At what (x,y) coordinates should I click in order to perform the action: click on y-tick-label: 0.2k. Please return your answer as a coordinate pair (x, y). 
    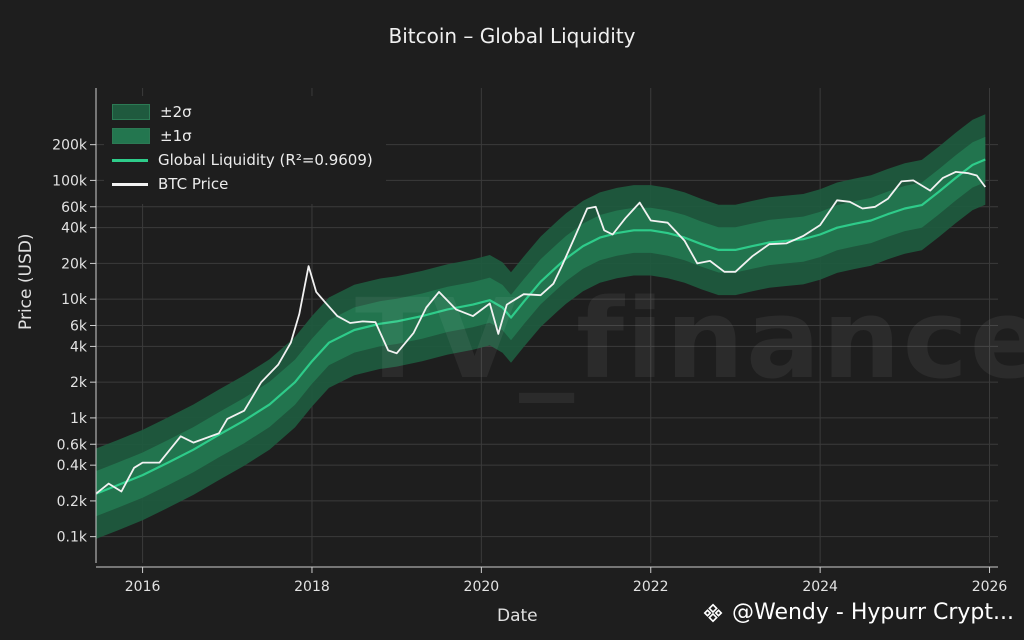
    Looking at the image, I should click on (72, 502).